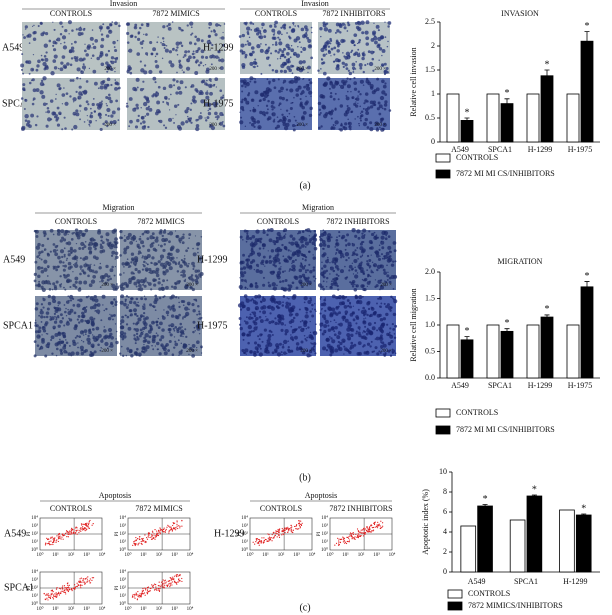 This screenshot has height=615, width=612. What do you see at coordinates (29, 533) in the screenshot?
I see `flow-axis-label: PI` at bounding box center [29, 533].